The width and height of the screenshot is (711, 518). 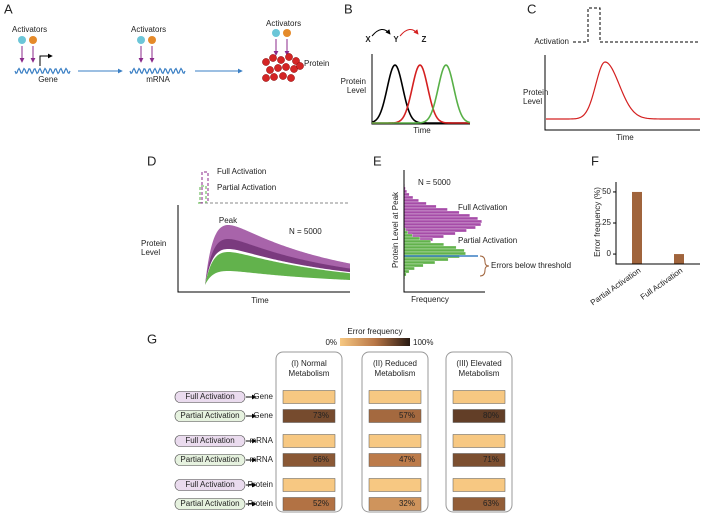 What do you see at coordinates (348, 8) in the screenshot?
I see `panel-label: B` at bounding box center [348, 8].